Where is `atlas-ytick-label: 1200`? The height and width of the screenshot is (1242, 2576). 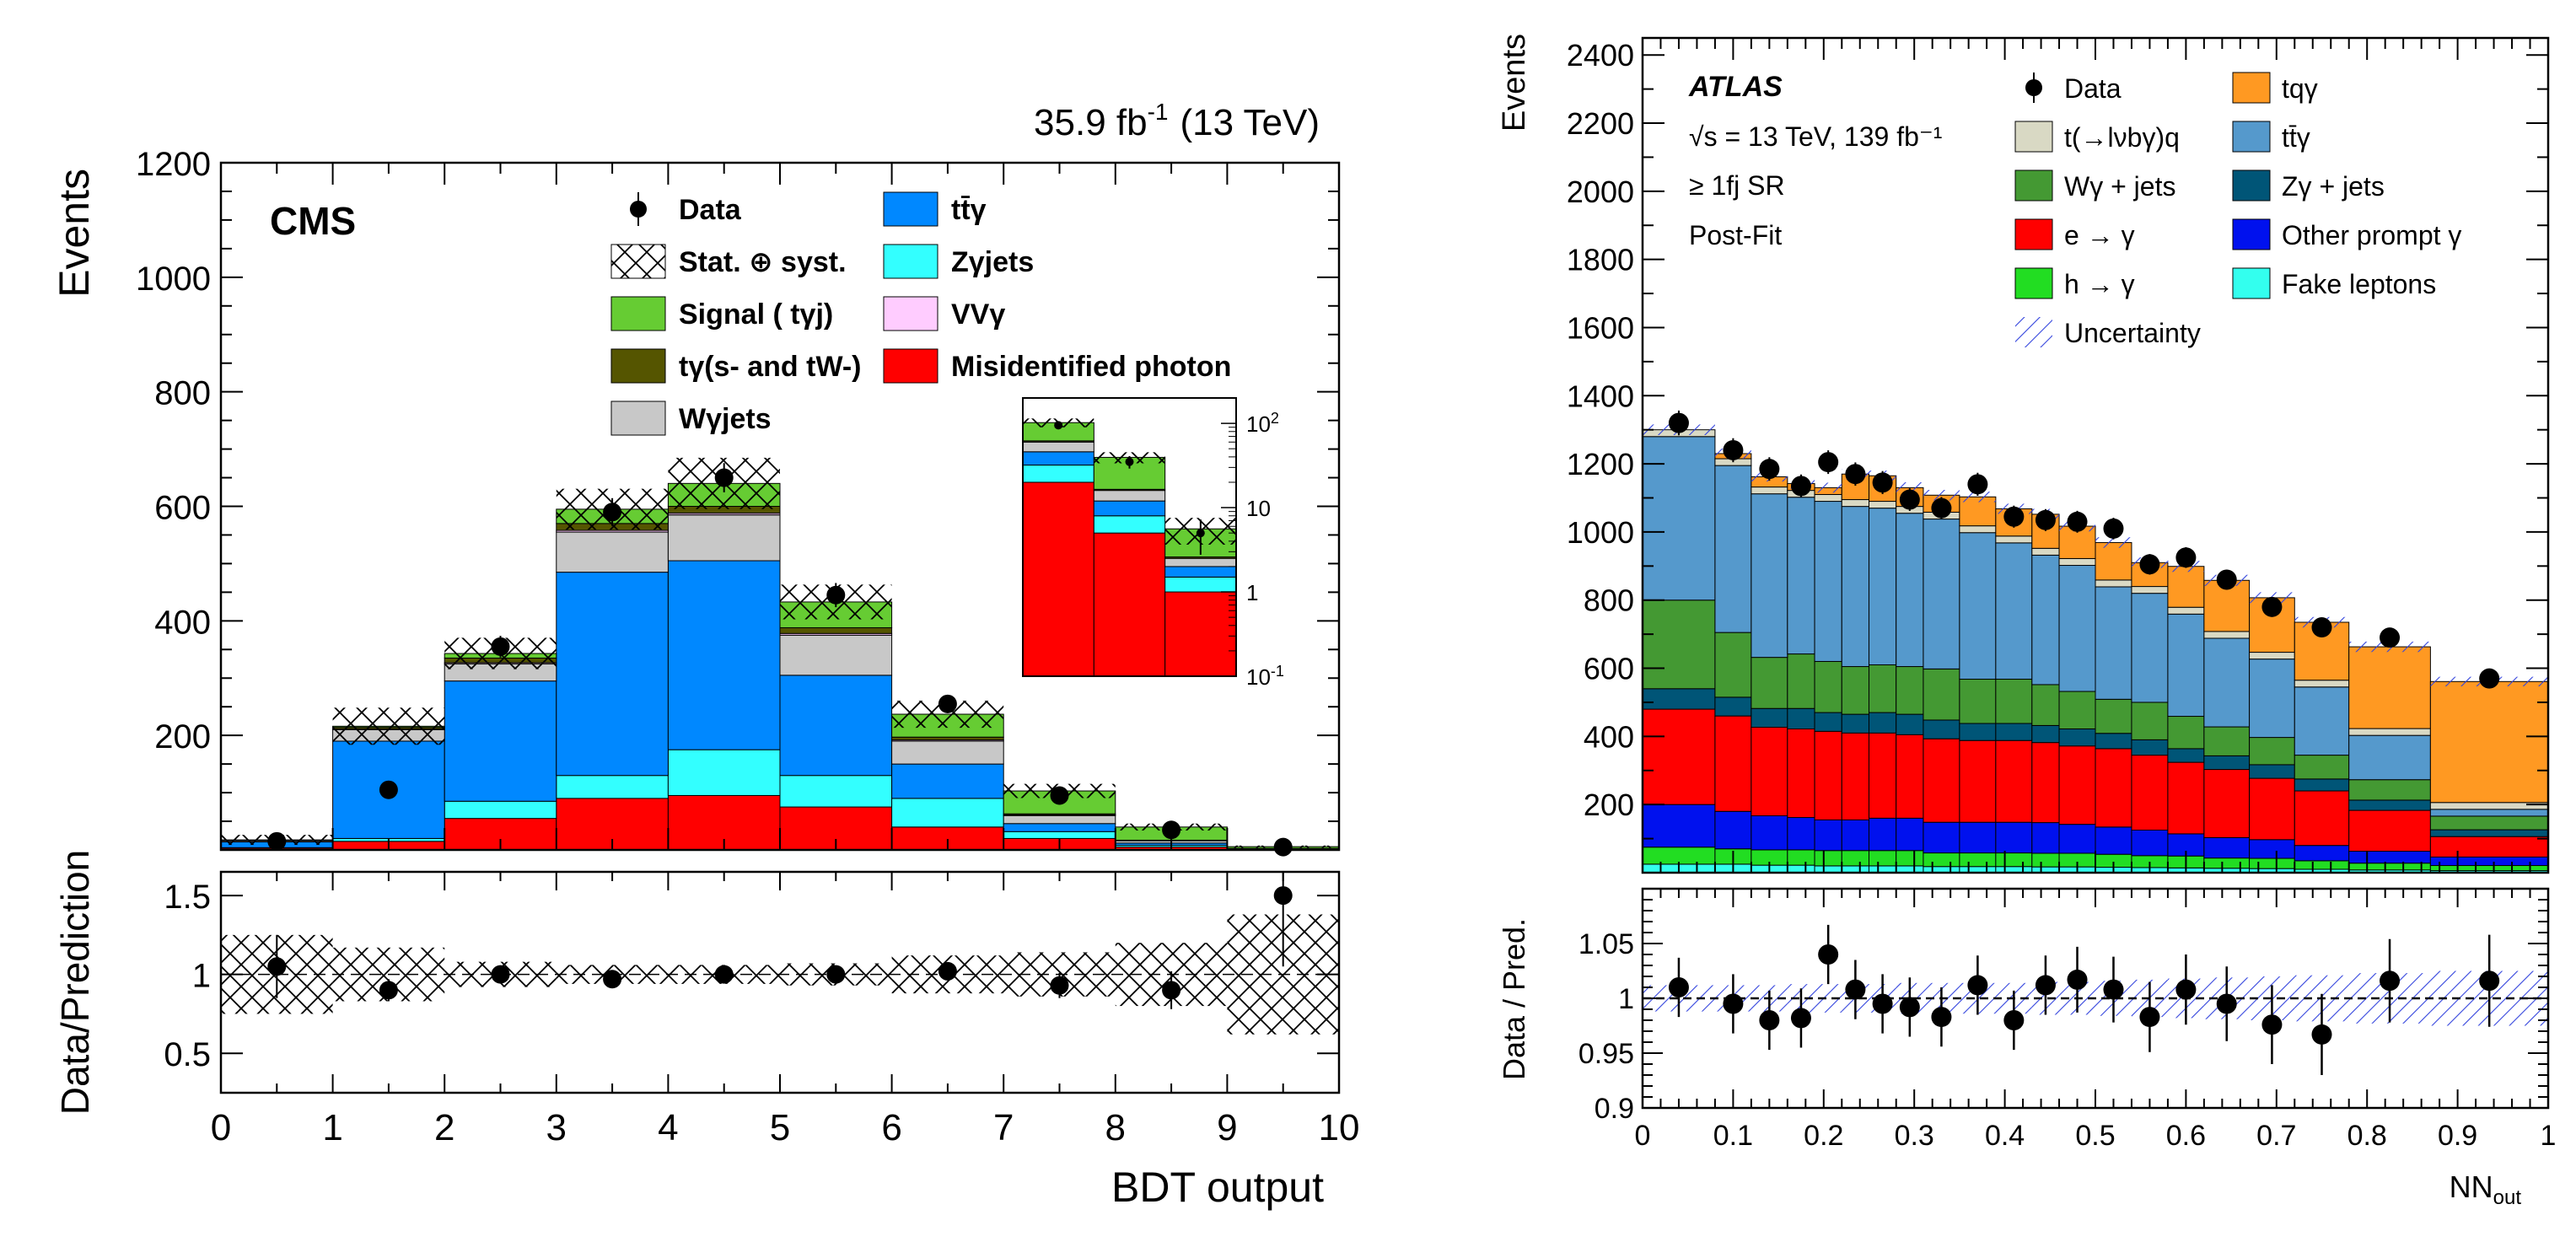 atlas-ytick-label: 1200 is located at coordinates (1600, 464).